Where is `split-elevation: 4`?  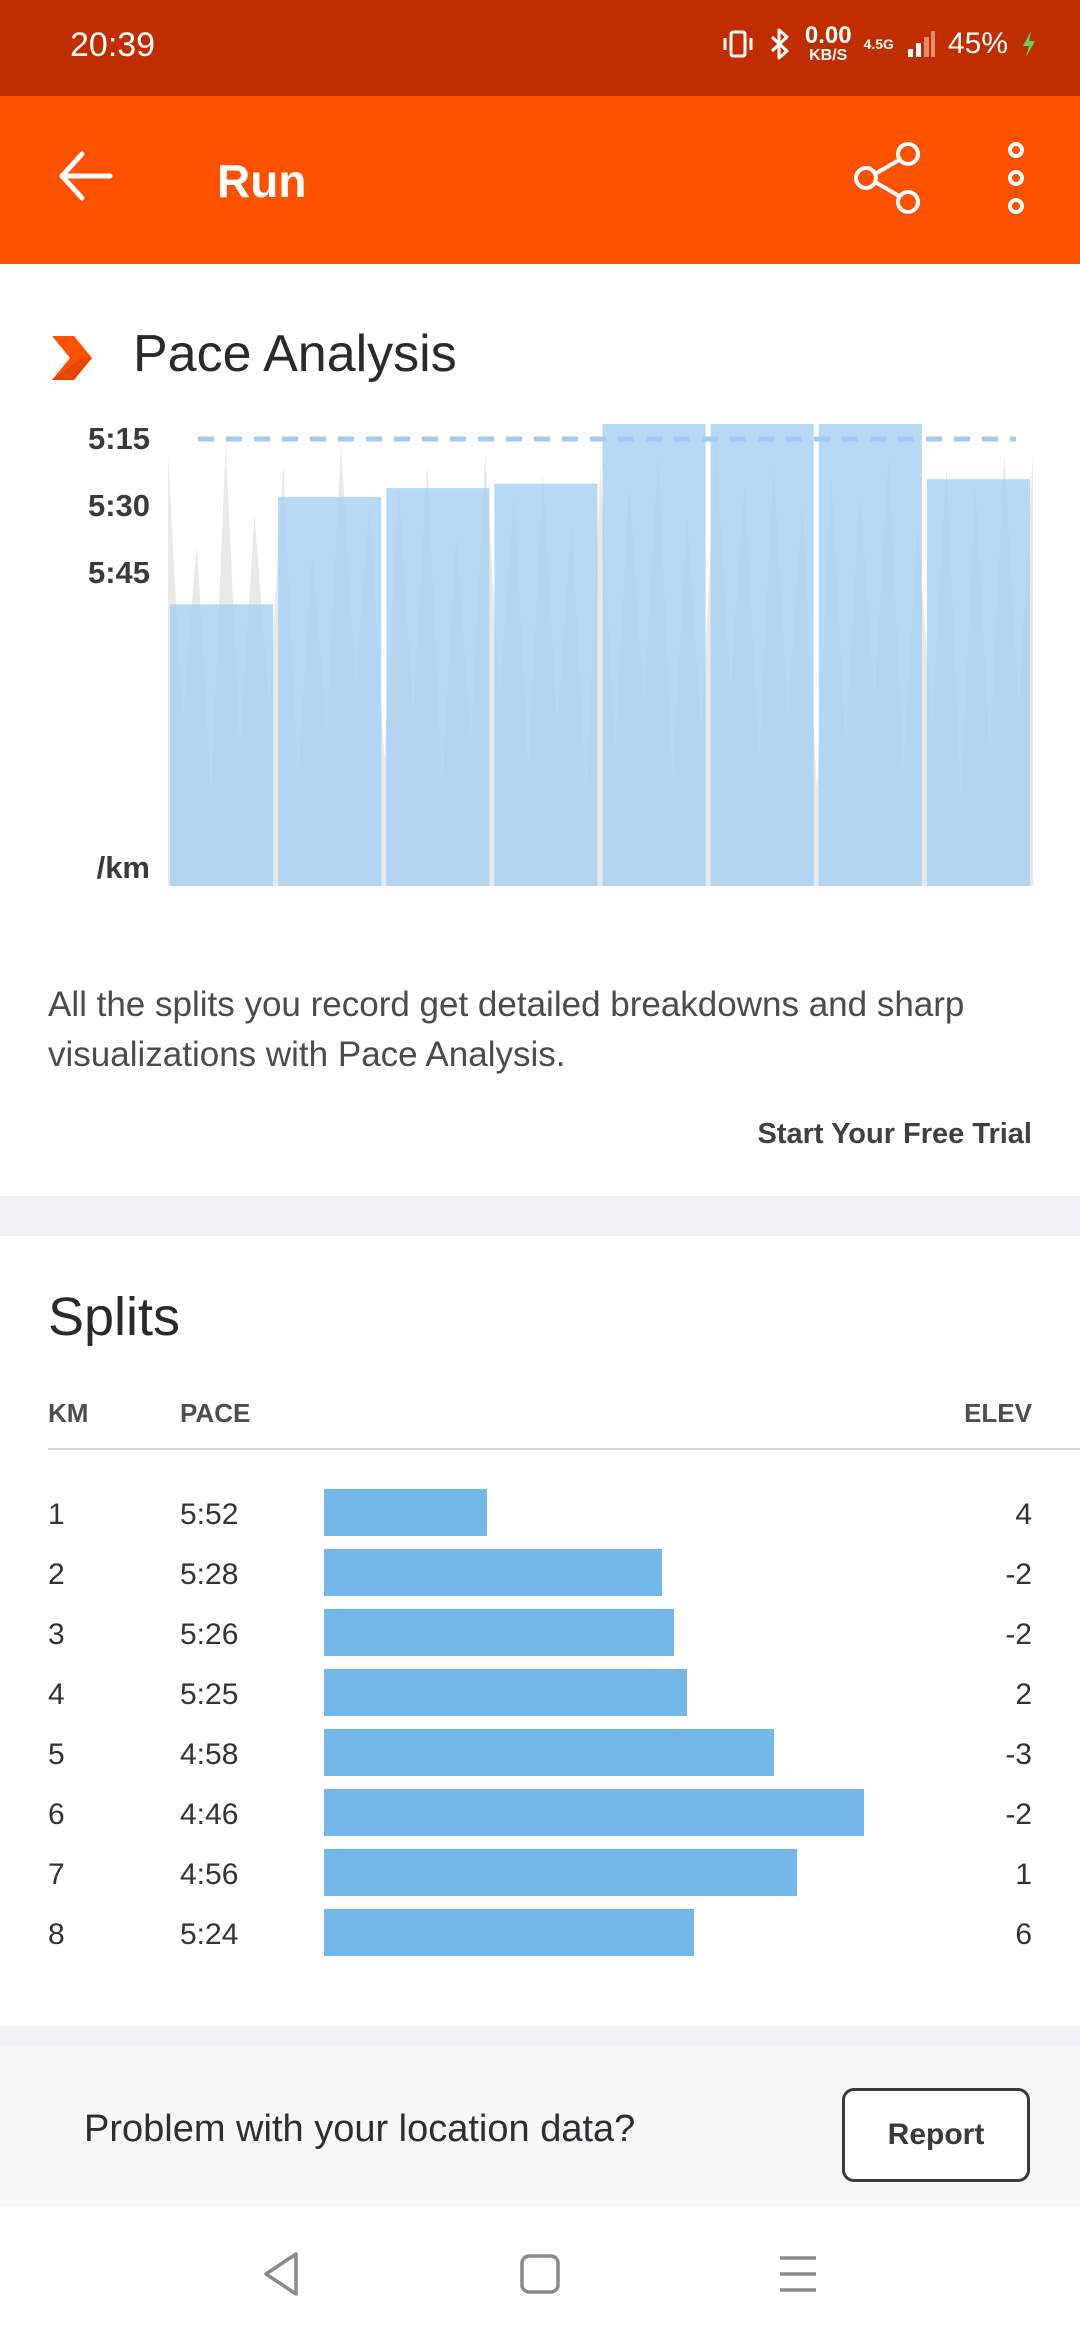
split-elevation: 4 is located at coordinates (1023, 1514).